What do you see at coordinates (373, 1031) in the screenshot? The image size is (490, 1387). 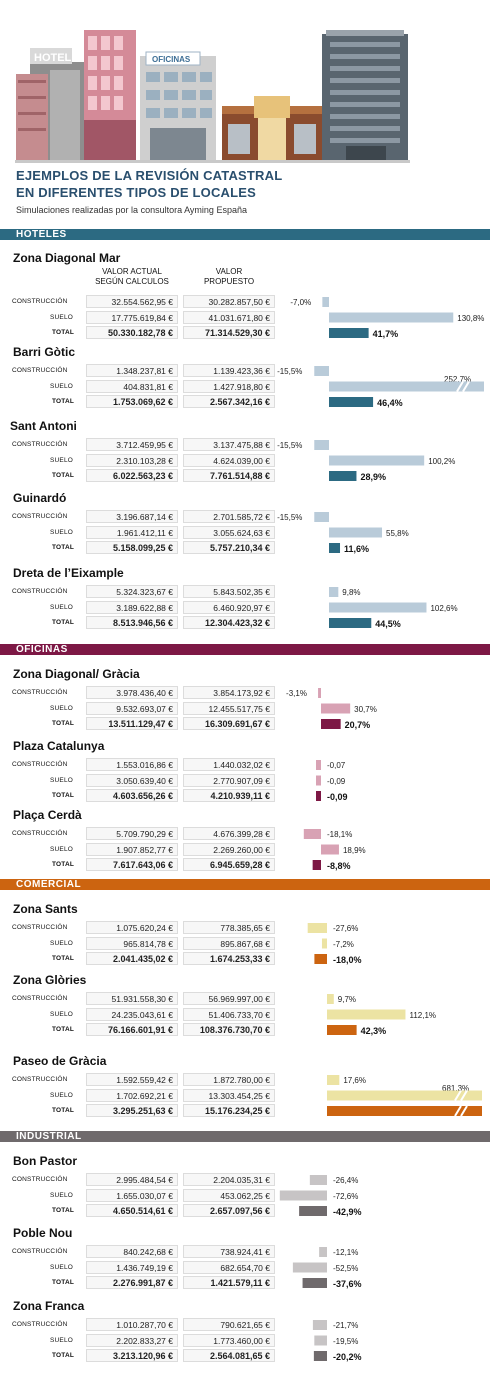 I see `percent-label: 42,3%` at bounding box center [373, 1031].